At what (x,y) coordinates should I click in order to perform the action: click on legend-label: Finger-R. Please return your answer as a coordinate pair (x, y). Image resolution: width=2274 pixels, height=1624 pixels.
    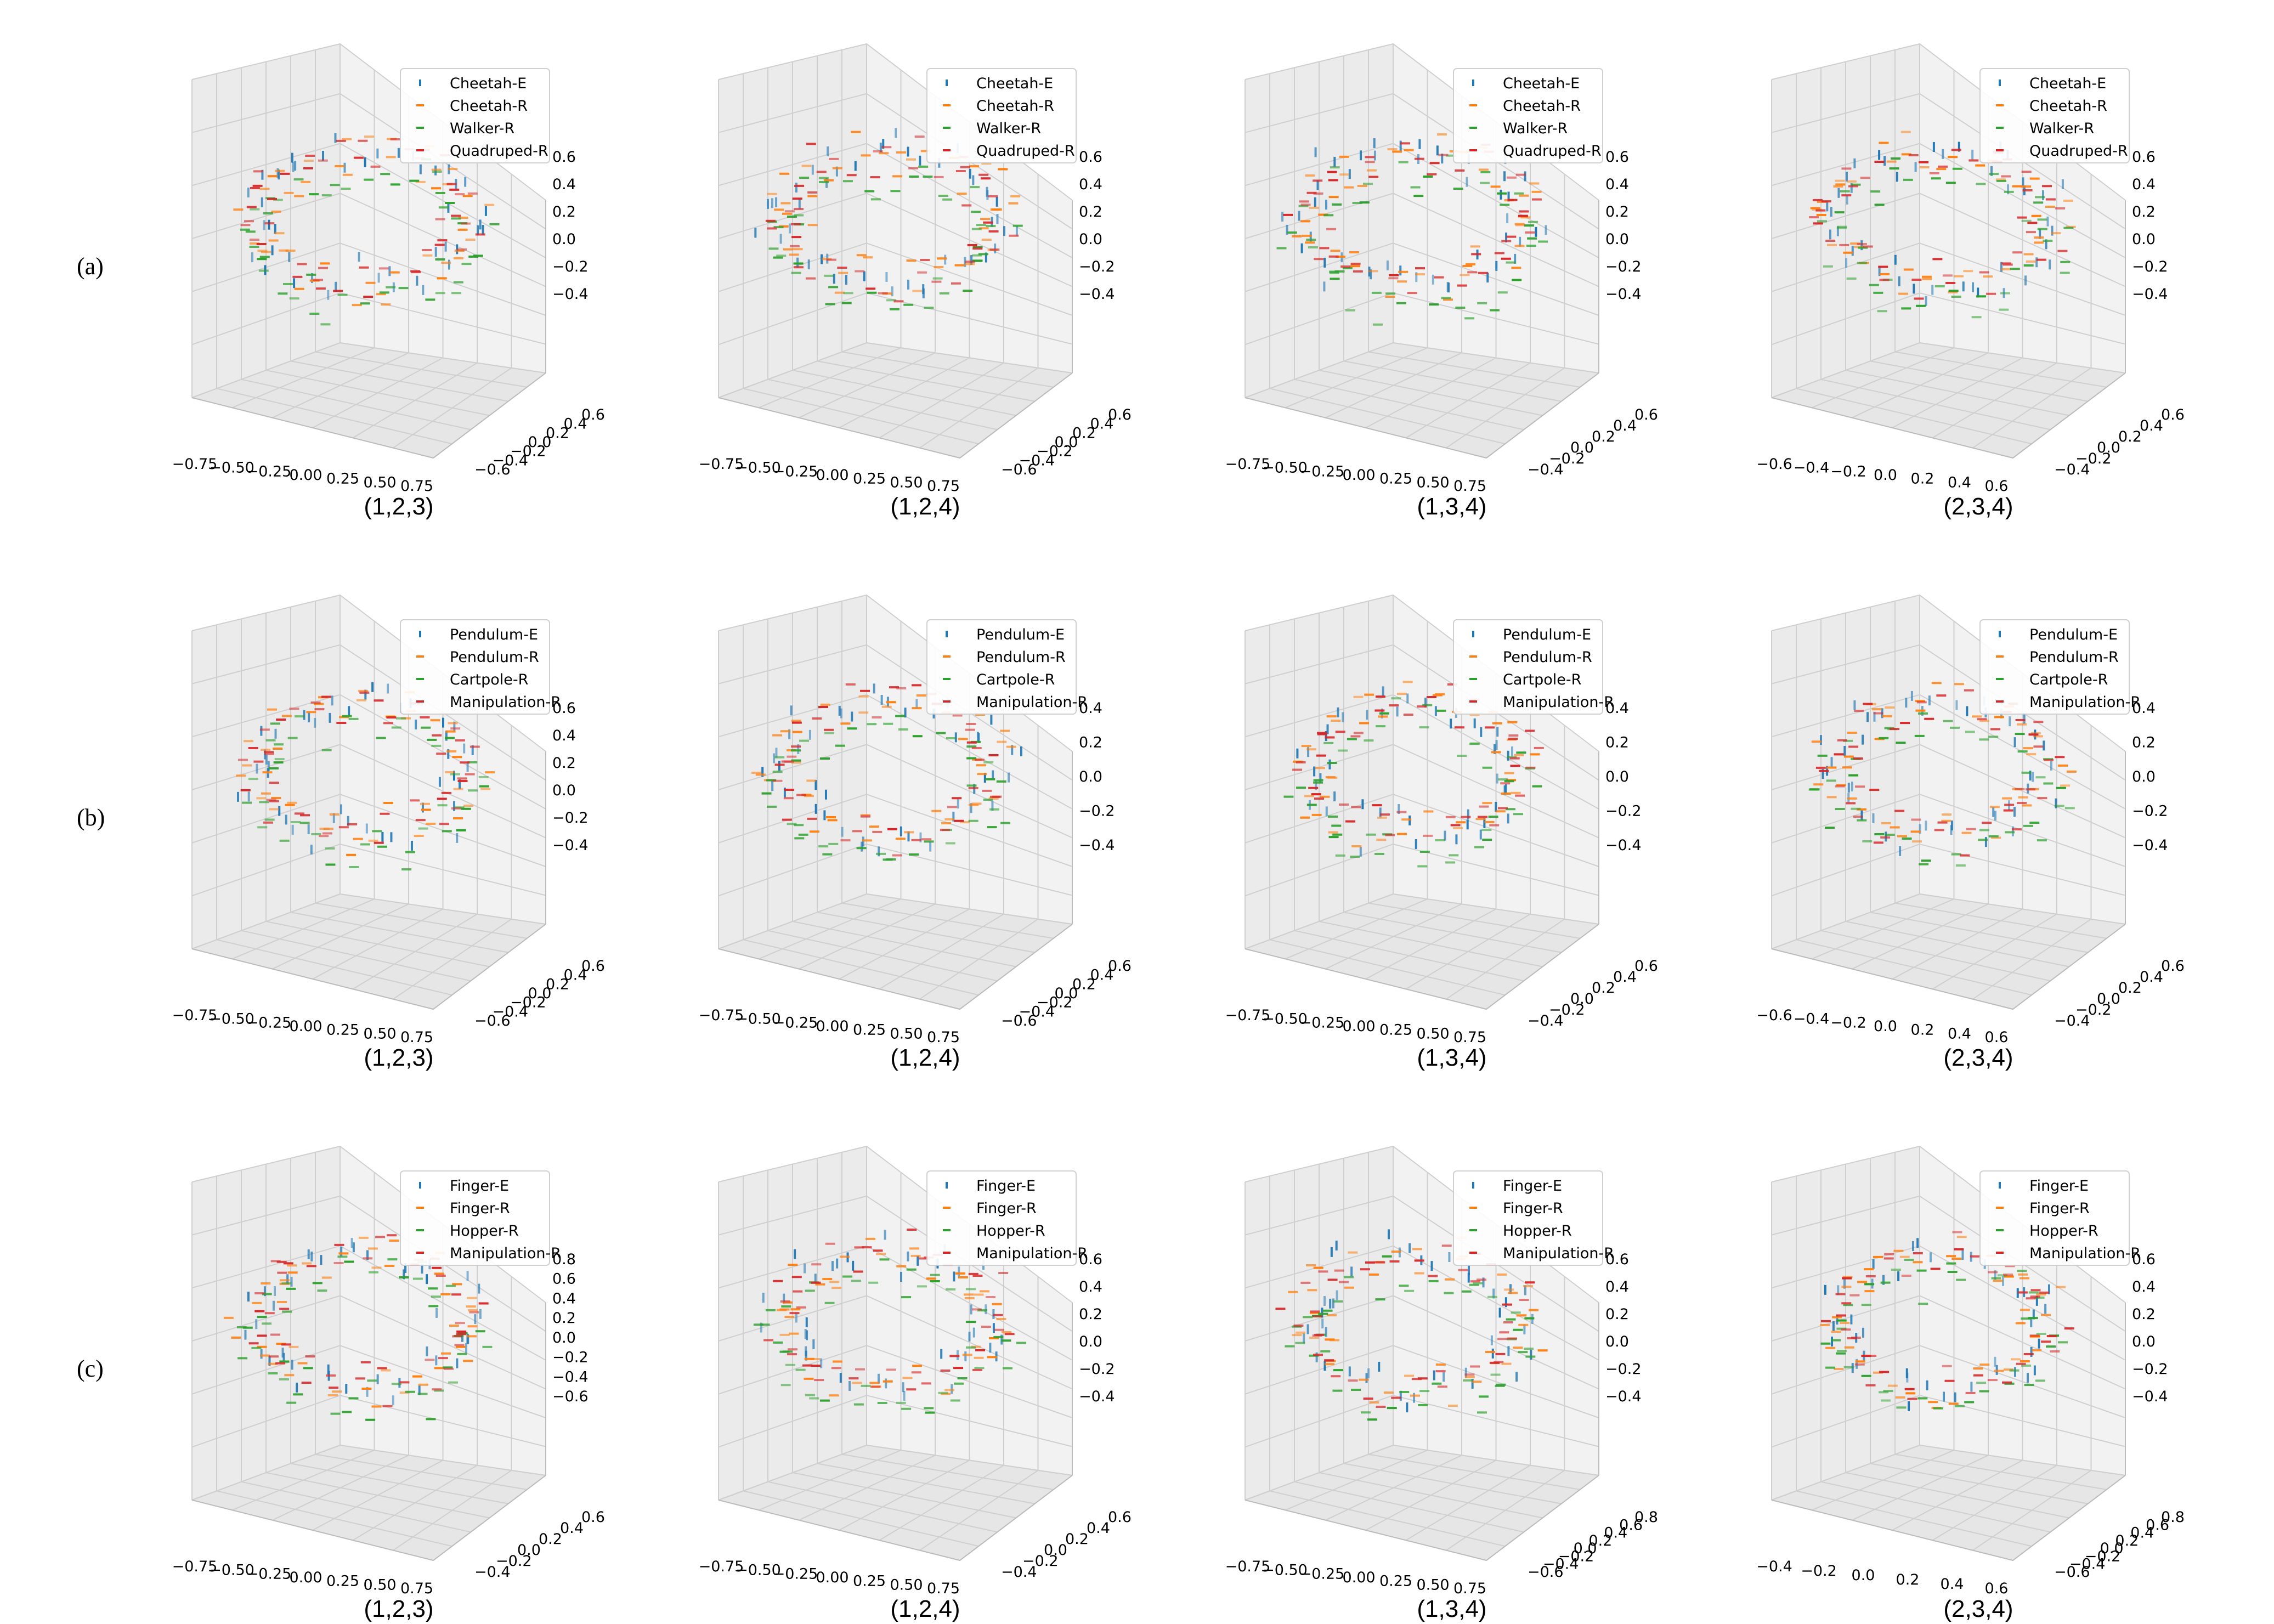
    Looking at the image, I should click on (1533, 1208).